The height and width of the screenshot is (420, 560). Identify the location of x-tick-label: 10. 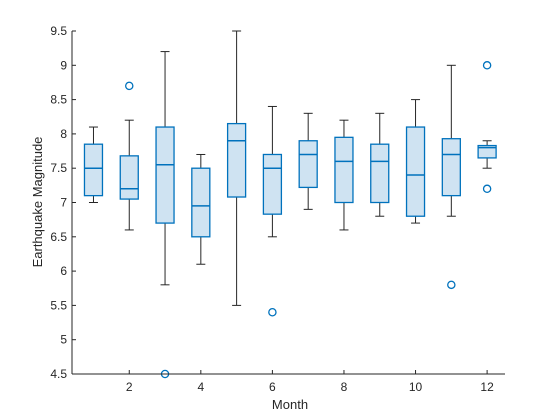
(416, 387).